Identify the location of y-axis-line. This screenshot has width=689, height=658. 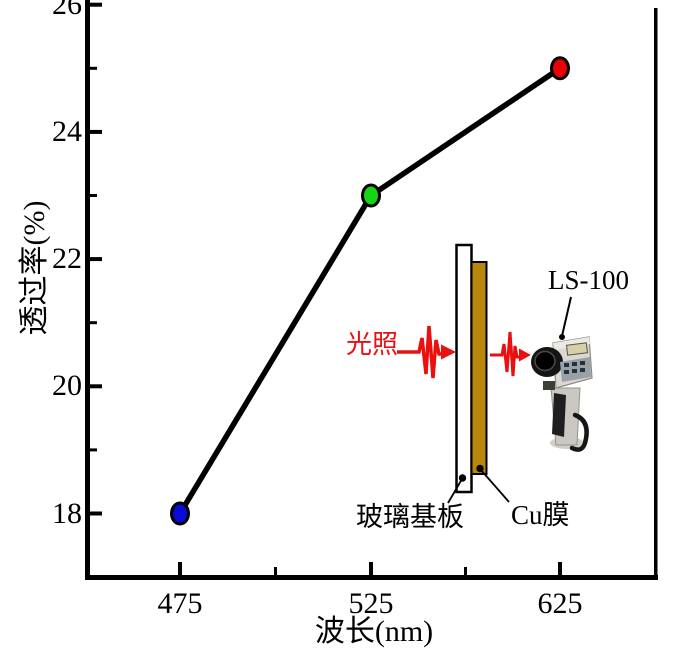
(87, 290).